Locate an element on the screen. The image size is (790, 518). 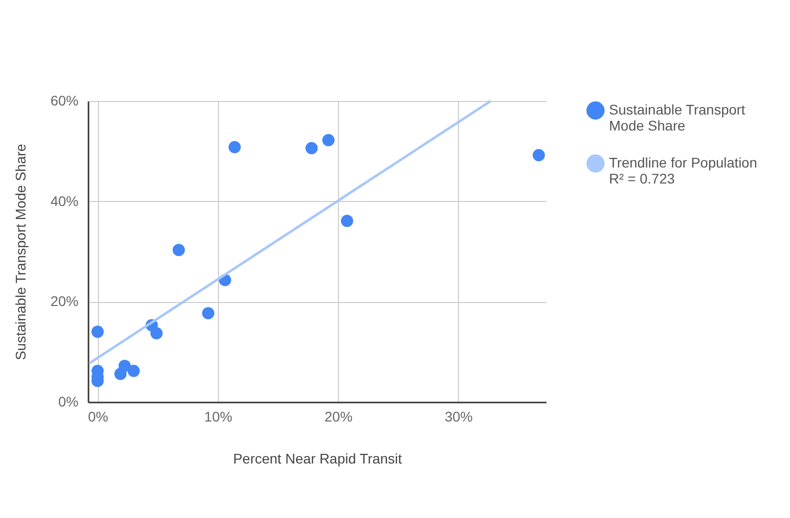
legend-label: Sustainable Transport Mode Share is located at coordinates (677, 118).